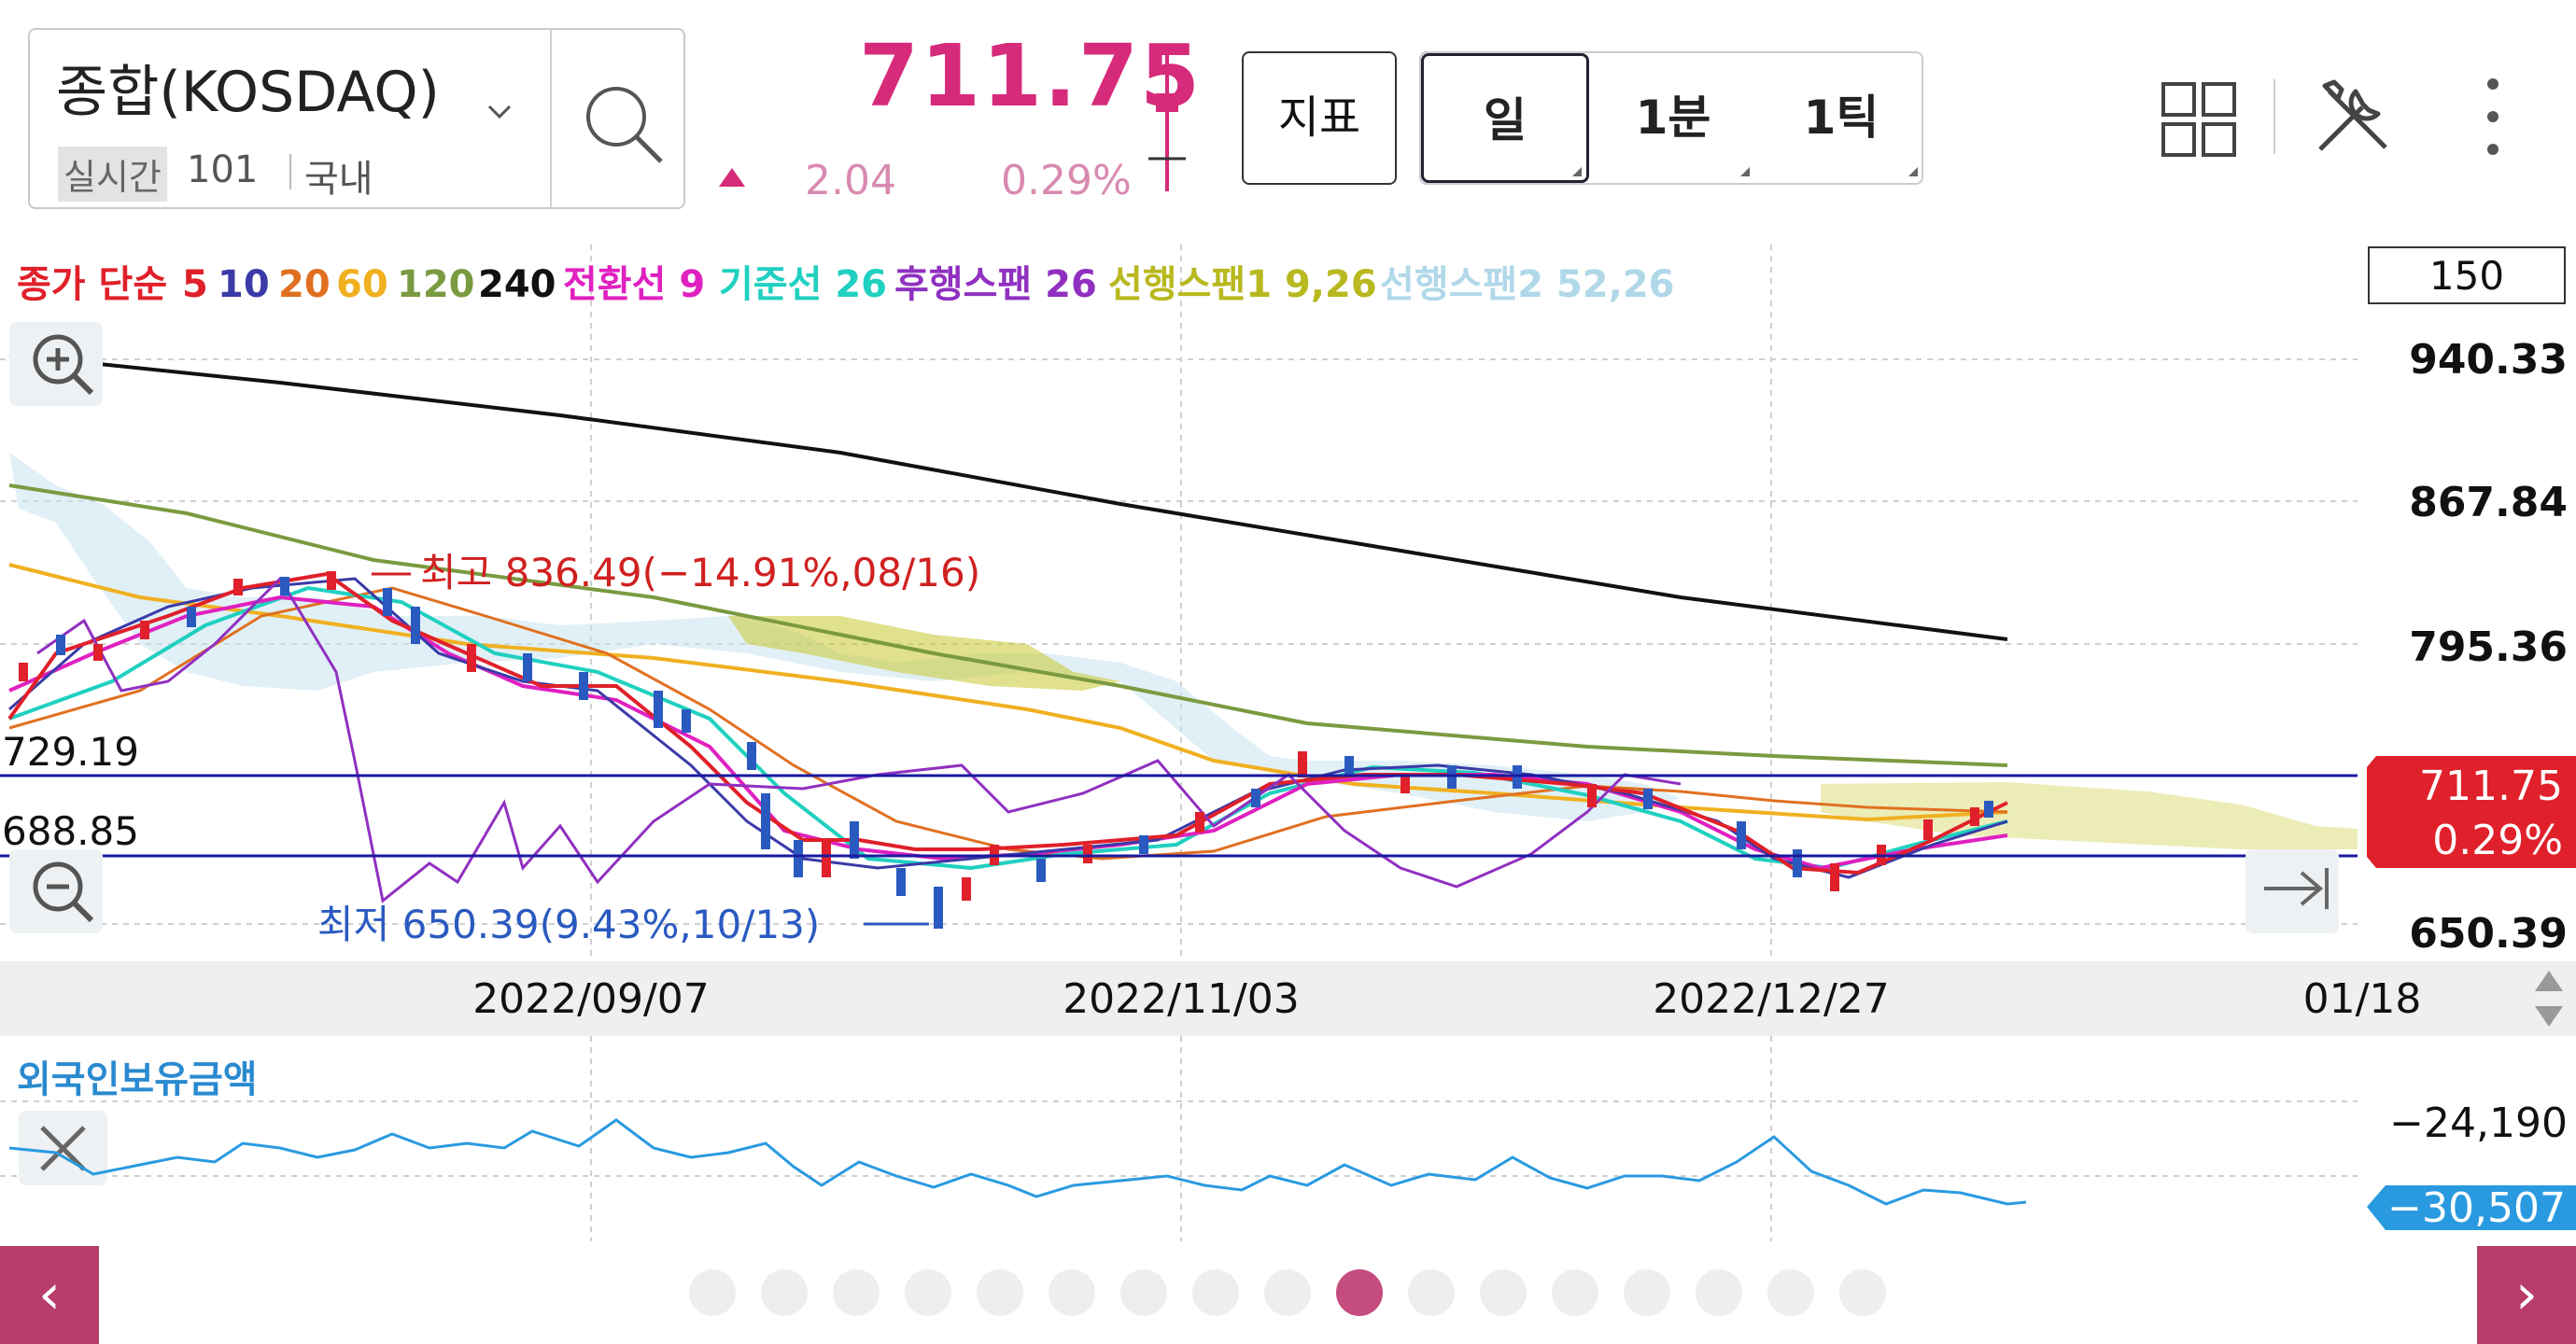  I want to click on count-text: 101, so click(223, 169).